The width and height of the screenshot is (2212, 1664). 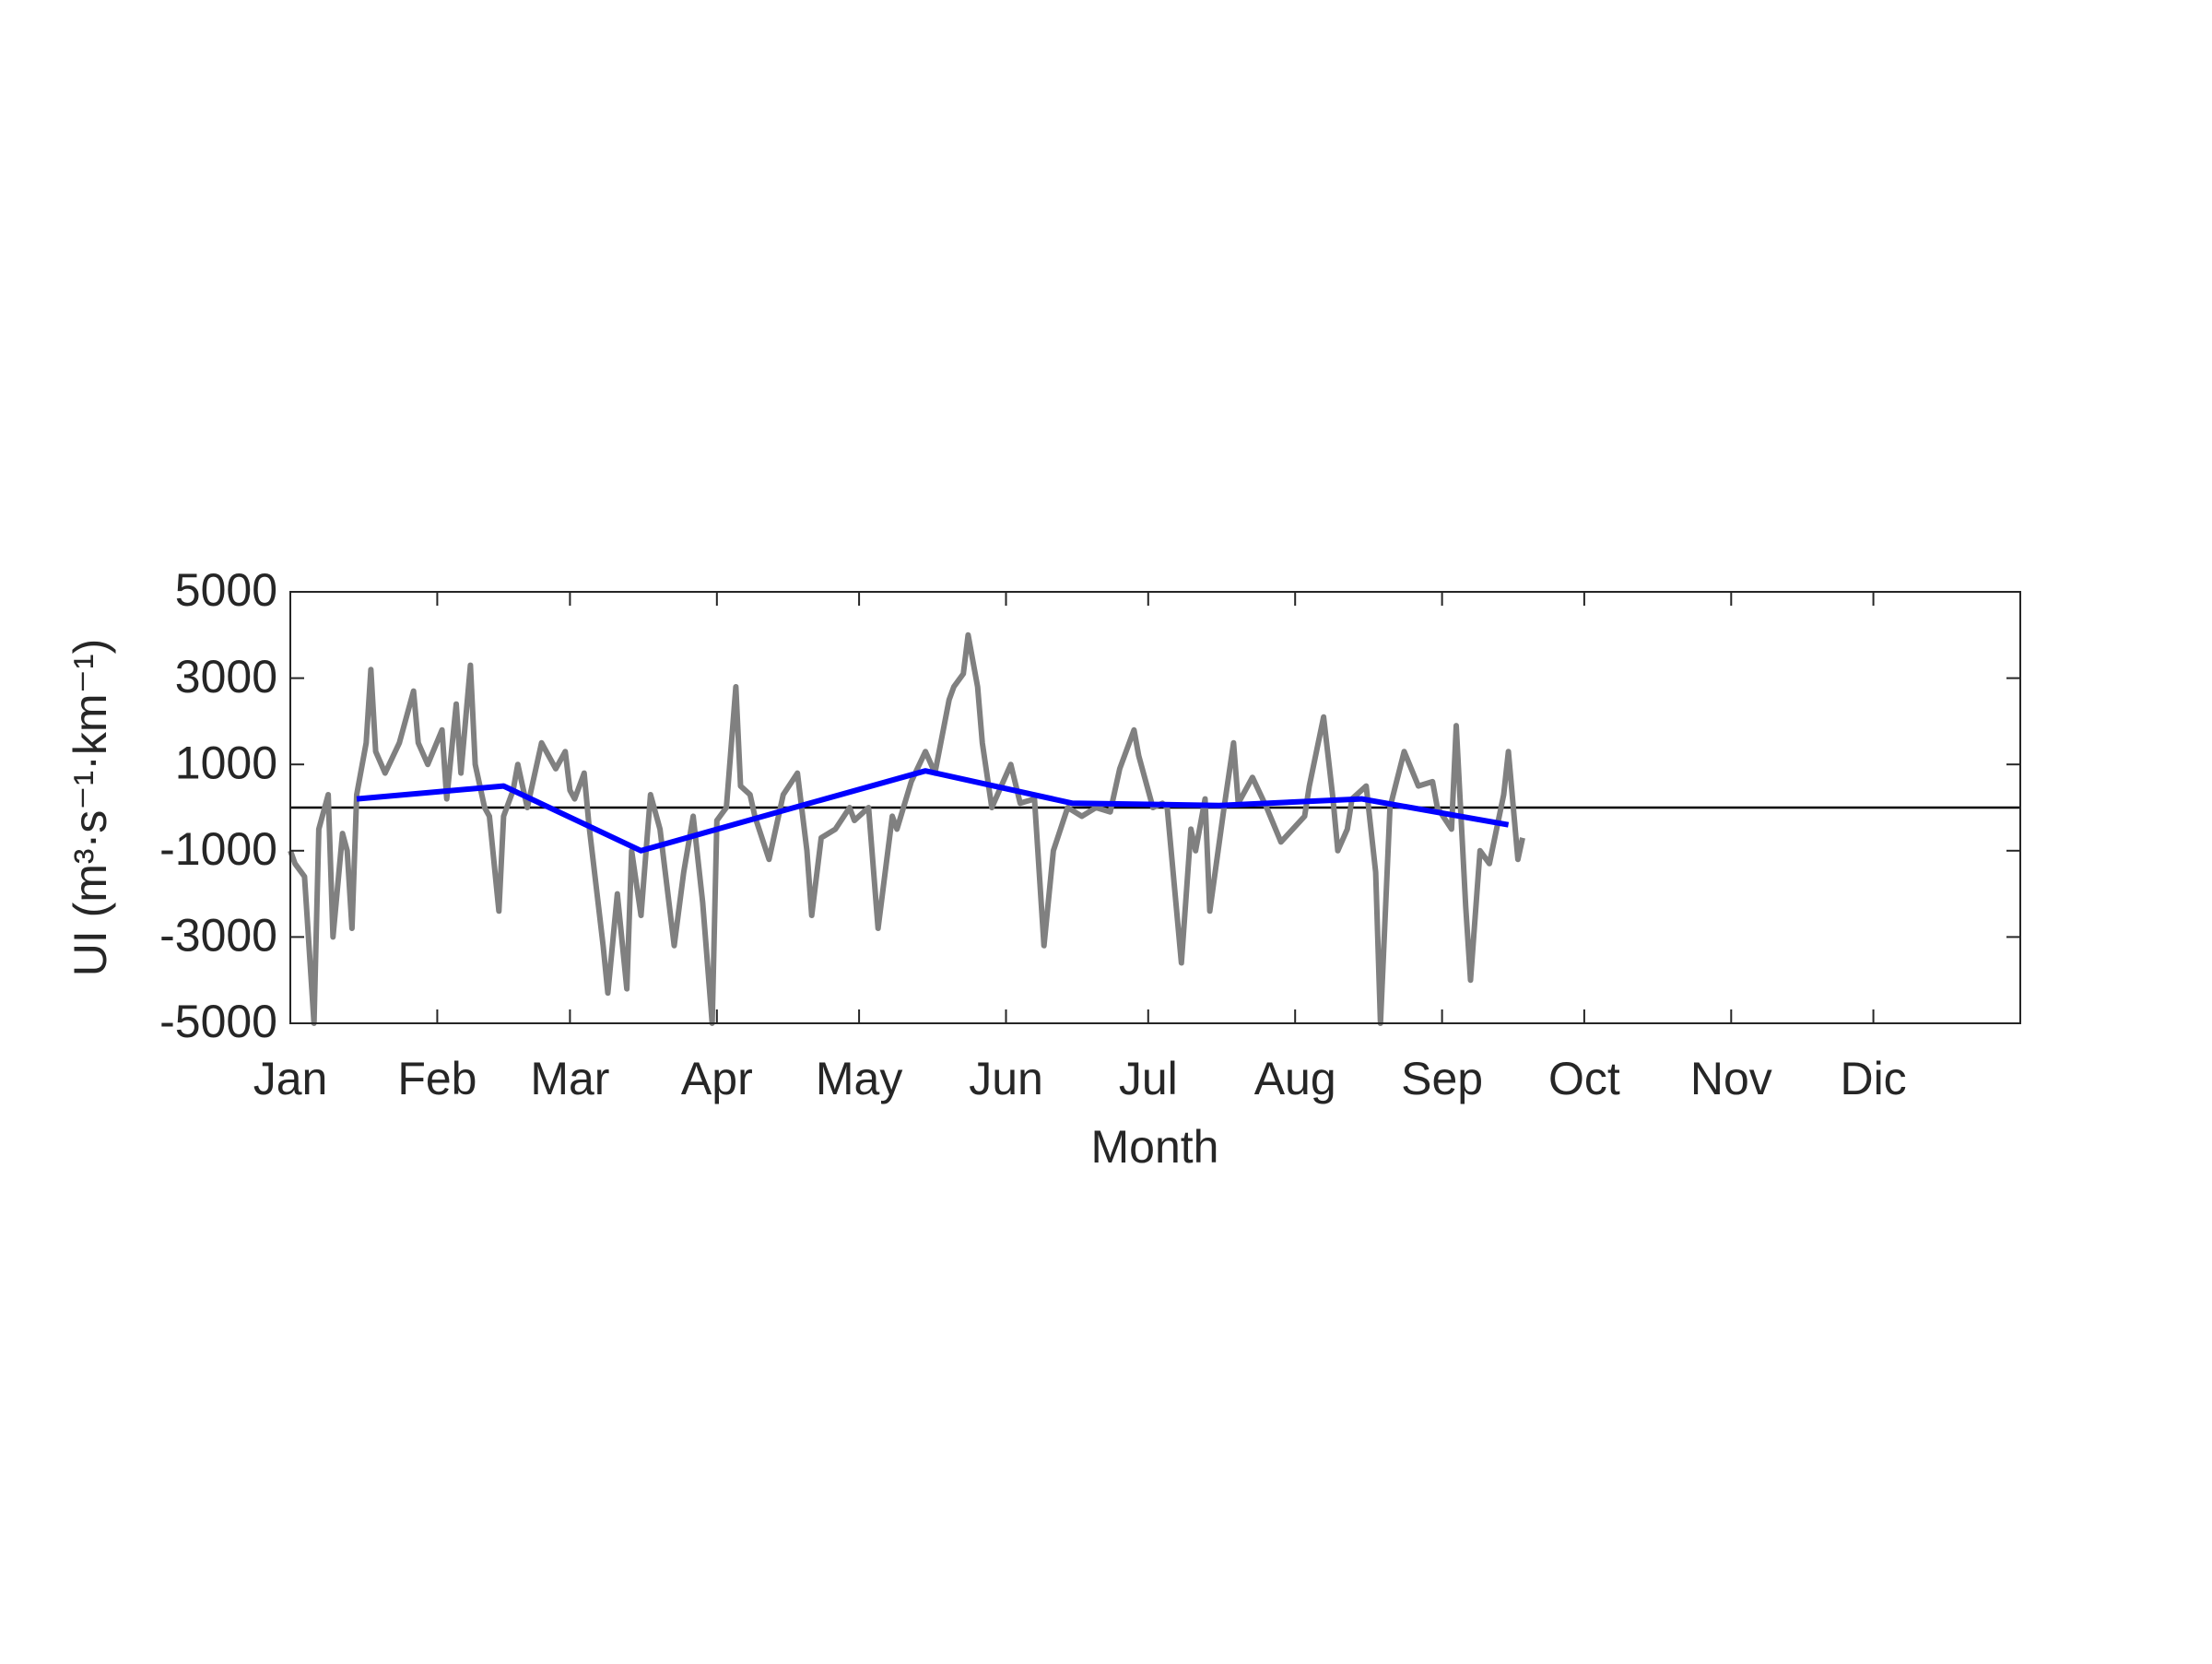 What do you see at coordinates (437, 1078) in the screenshot?
I see `x-tick-label: Feb` at bounding box center [437, 1078].